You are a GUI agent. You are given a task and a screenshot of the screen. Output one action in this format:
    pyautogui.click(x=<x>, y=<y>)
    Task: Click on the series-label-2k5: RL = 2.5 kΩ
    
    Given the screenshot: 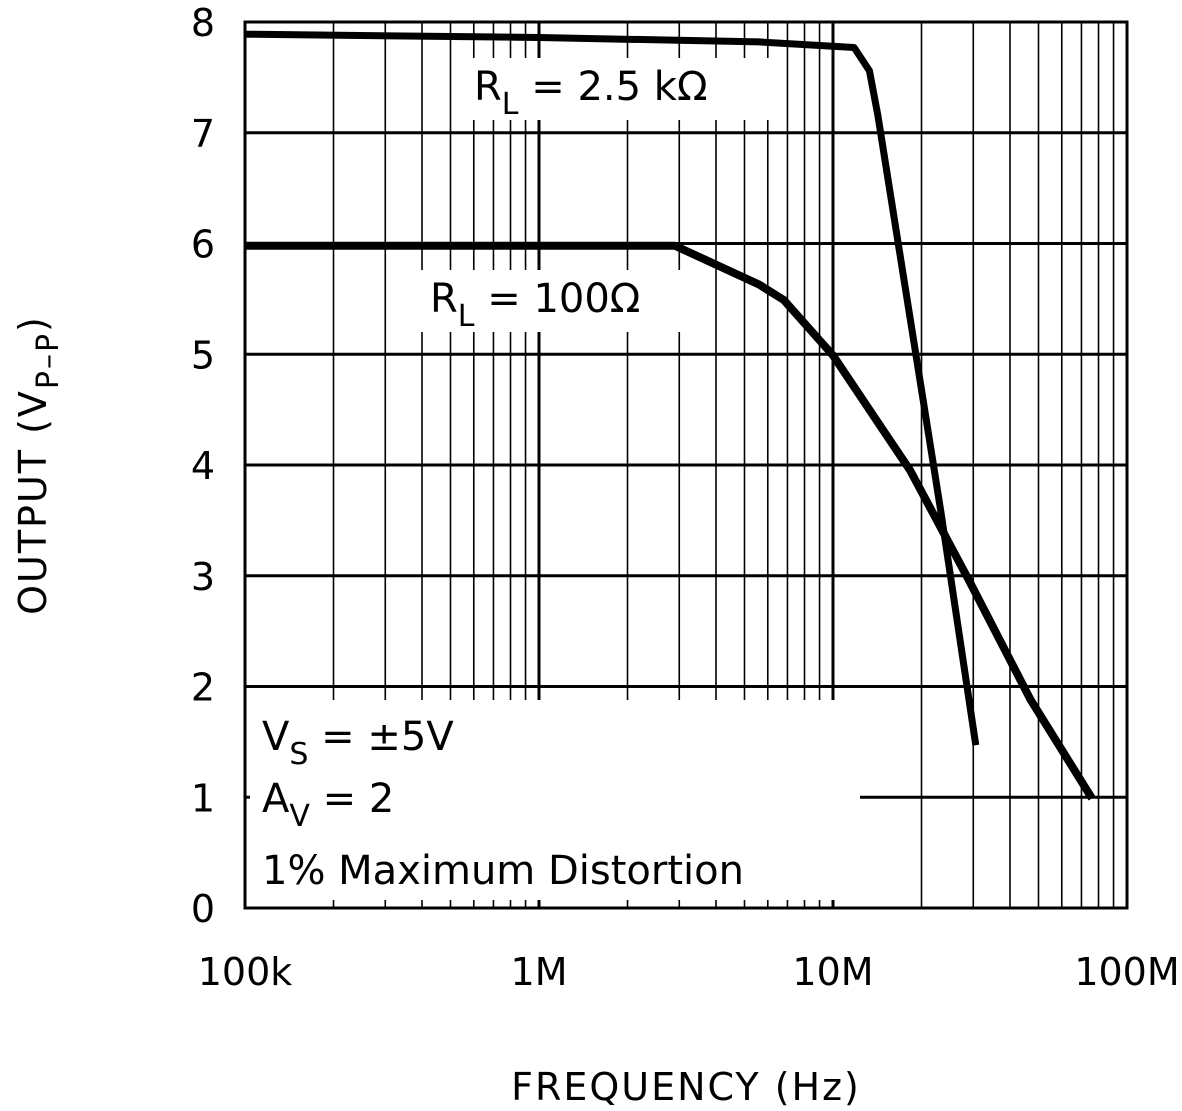 What is the action you would take?
    pyautogui.click(x=591, y=93)
    